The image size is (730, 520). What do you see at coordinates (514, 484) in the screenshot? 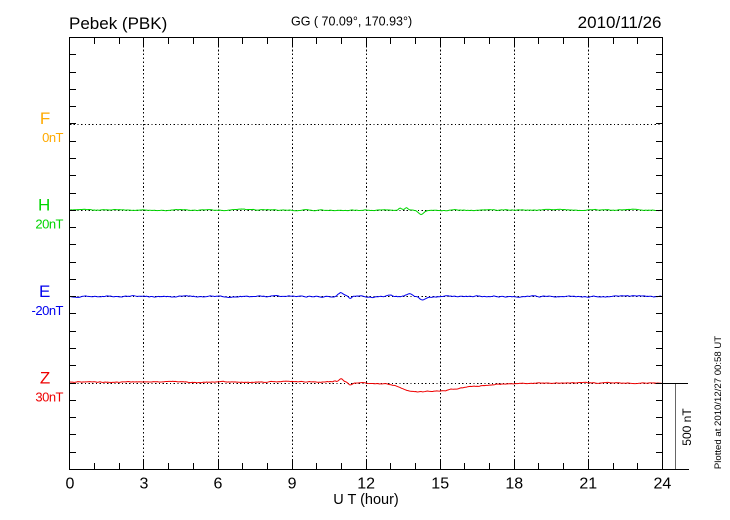
I see `svg-text: 18` at bounding box center [514, 484].